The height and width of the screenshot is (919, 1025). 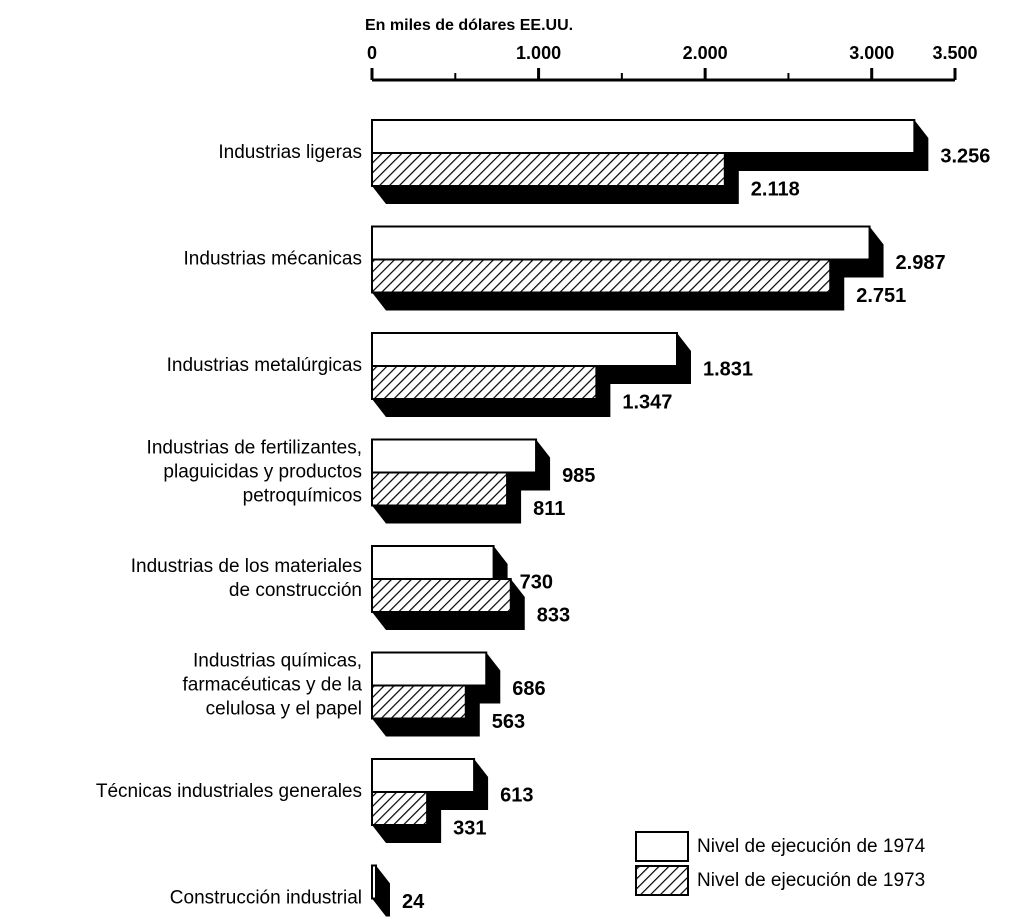 I want to click on category-label: de construcción, so click(x=295, y=590).